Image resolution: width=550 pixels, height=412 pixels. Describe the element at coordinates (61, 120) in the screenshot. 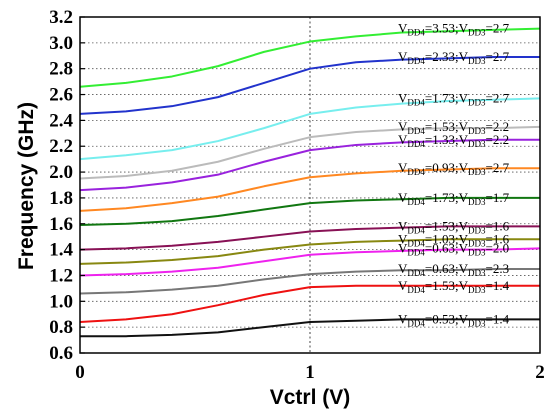

I see `y-tick-label: 2.4` at that location.